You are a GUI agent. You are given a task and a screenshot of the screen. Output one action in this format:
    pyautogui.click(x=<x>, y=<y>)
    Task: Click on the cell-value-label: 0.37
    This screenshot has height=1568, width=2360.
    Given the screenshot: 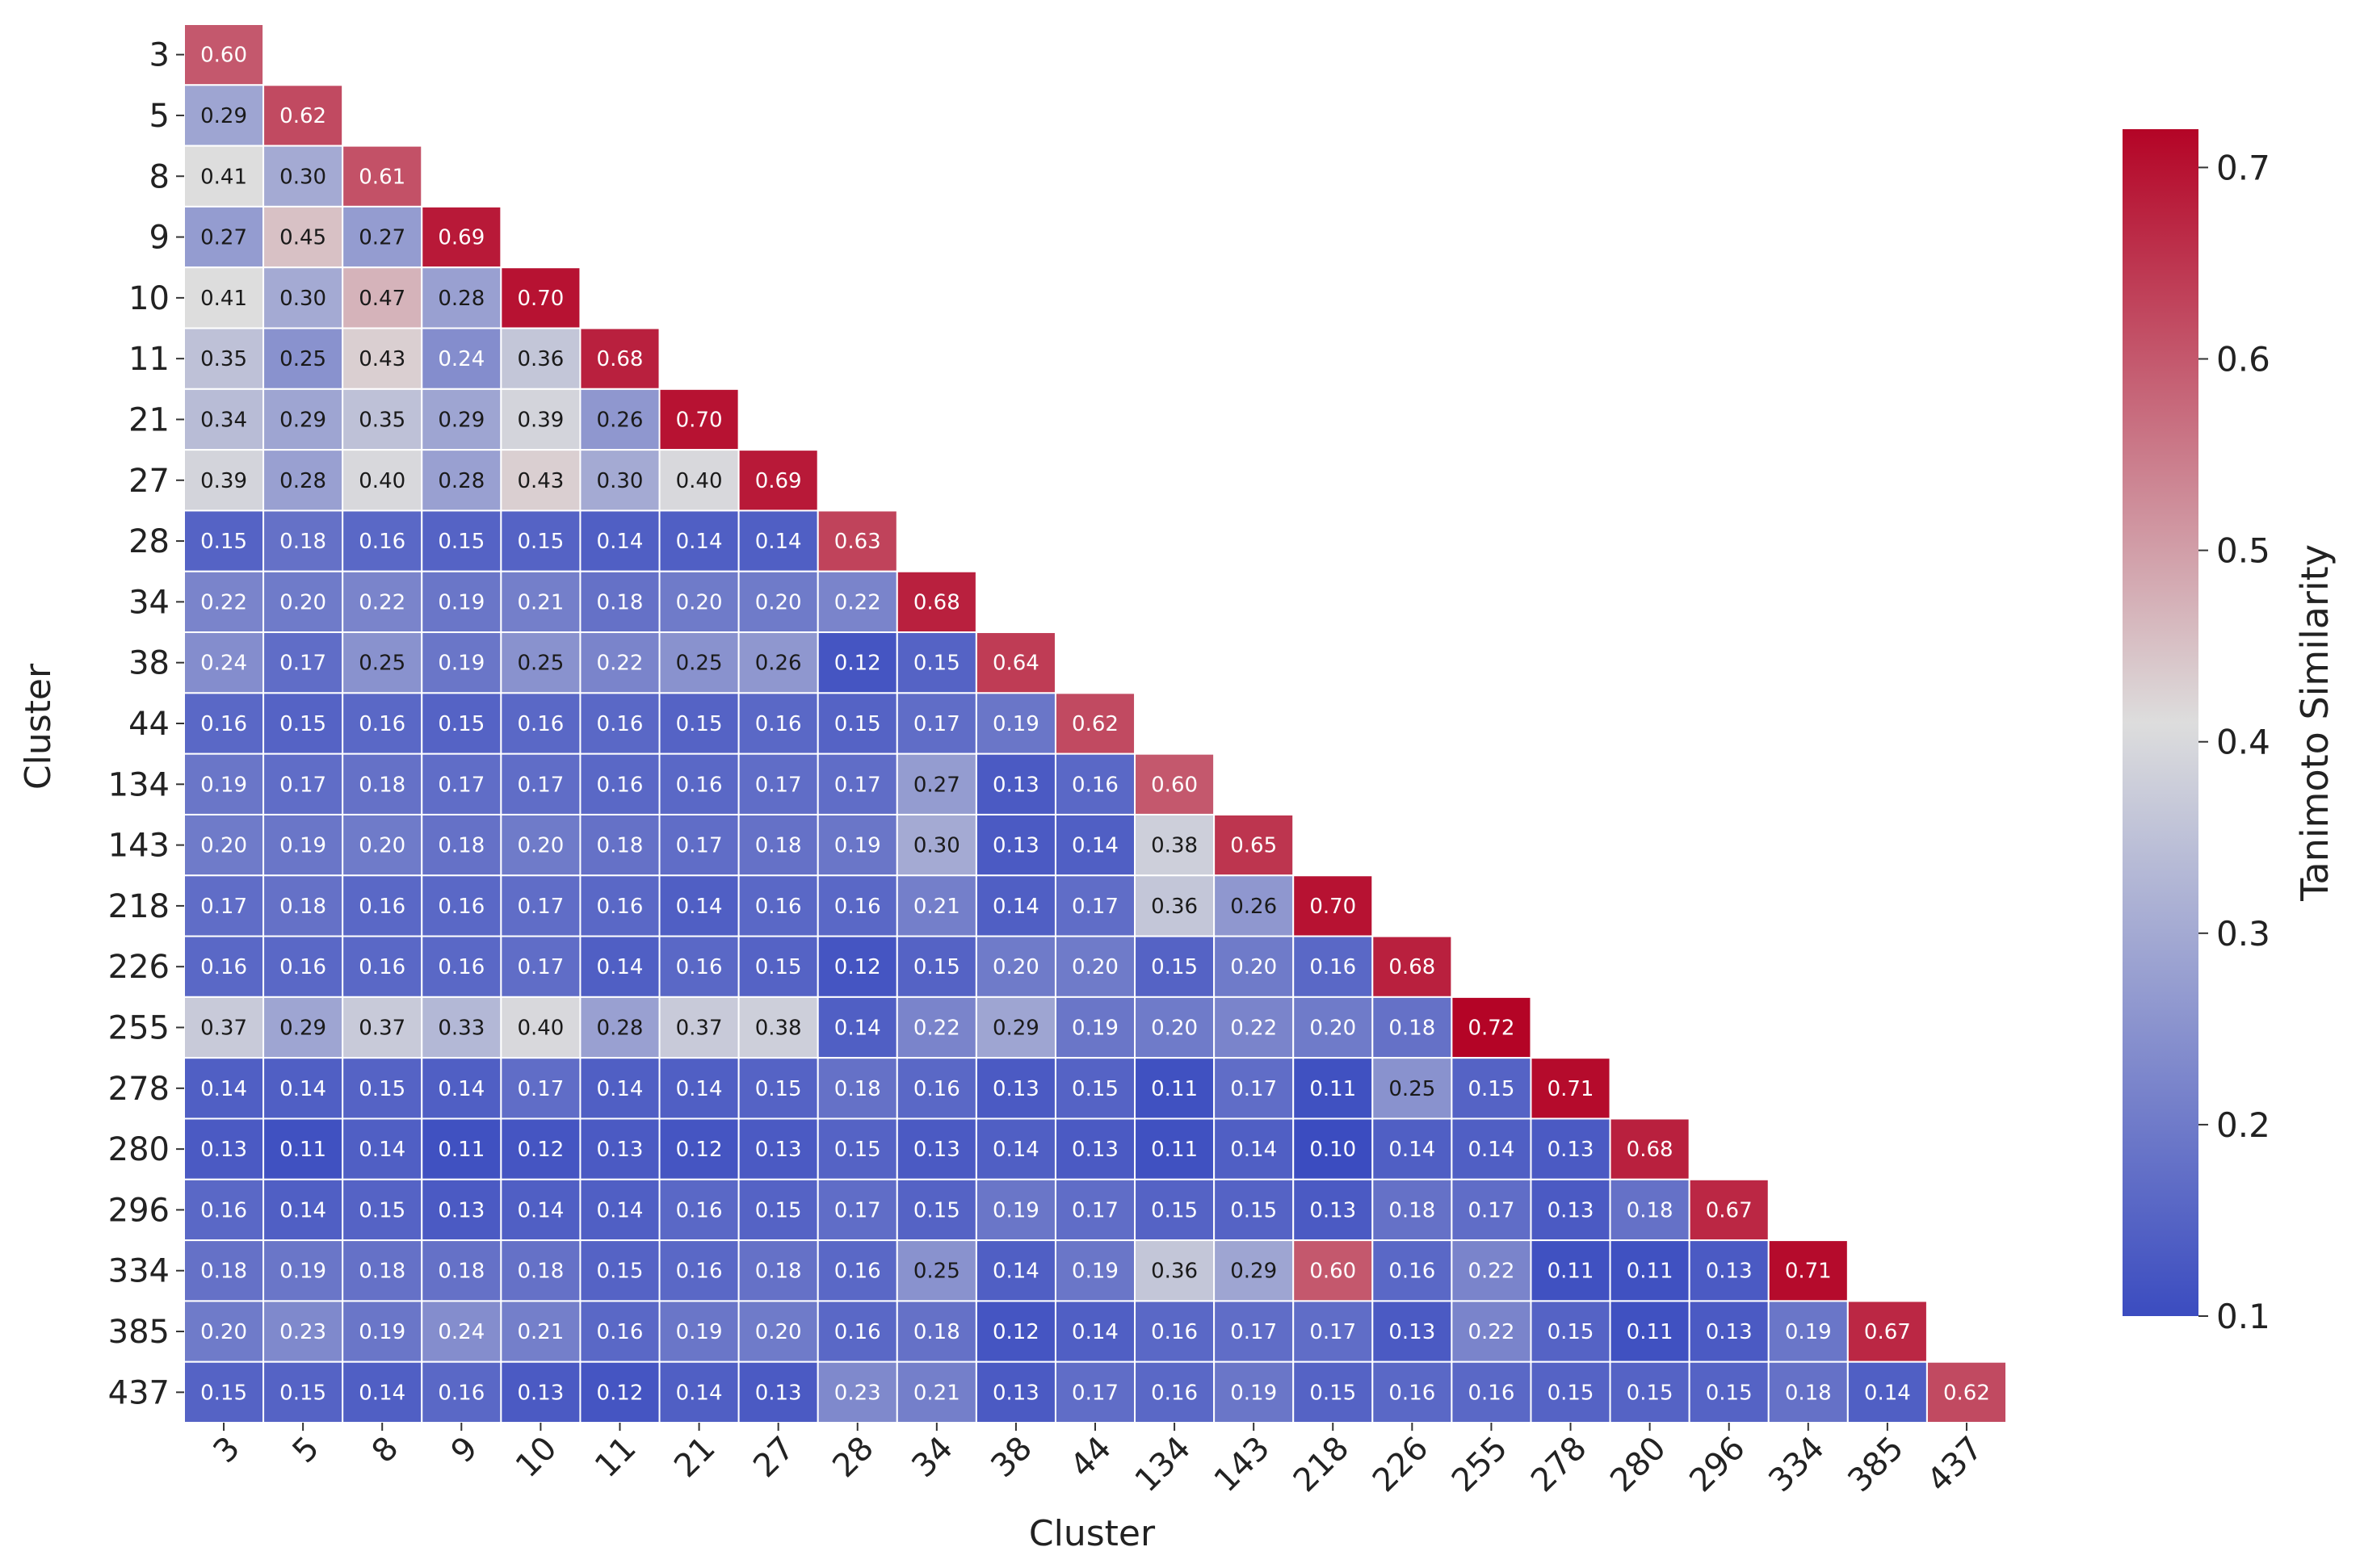 What is the action you would take?
    pyautogui.click(x=700, y=1029)
    